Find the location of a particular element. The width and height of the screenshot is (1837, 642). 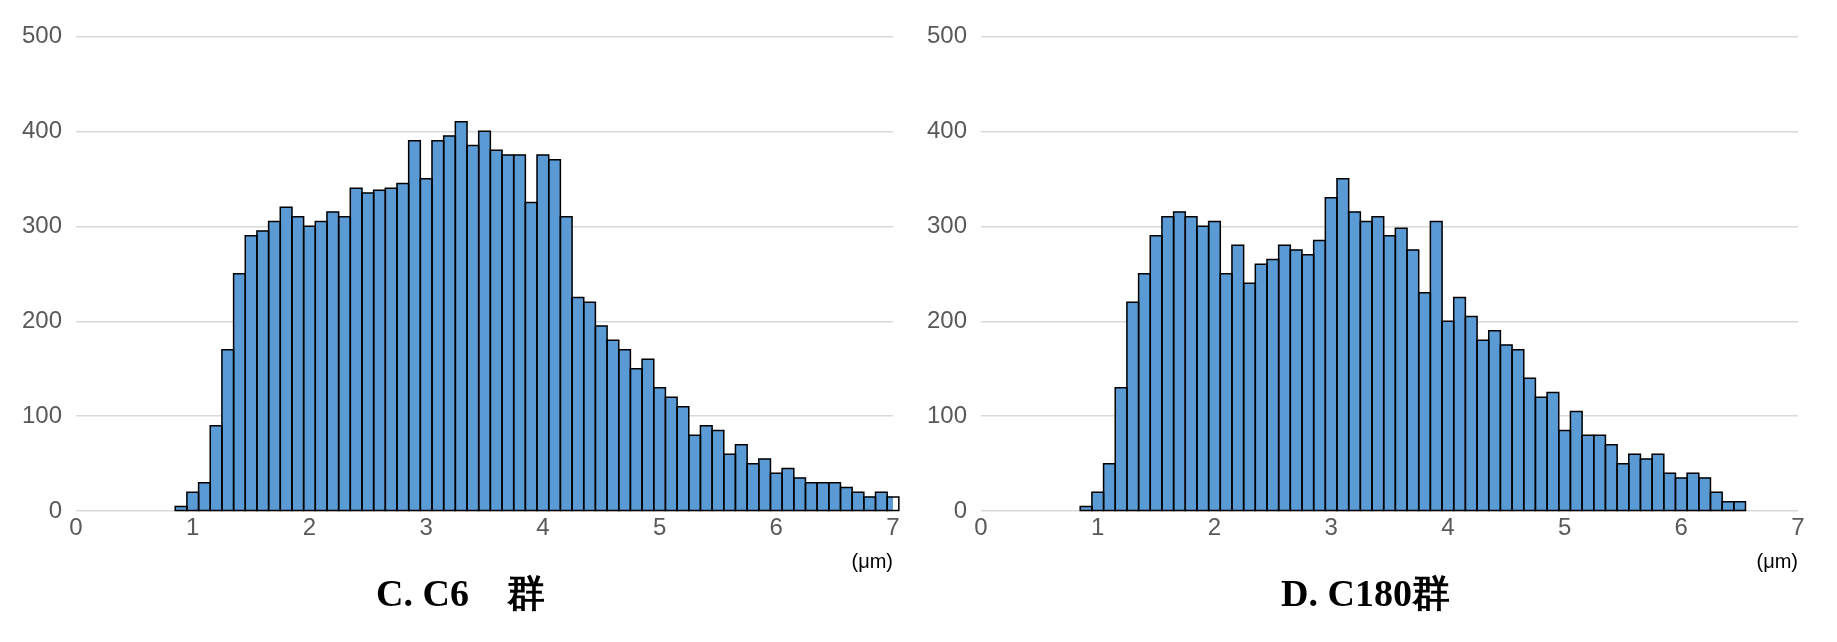

text: C. C6 群 is located at coordinates (460, 593).